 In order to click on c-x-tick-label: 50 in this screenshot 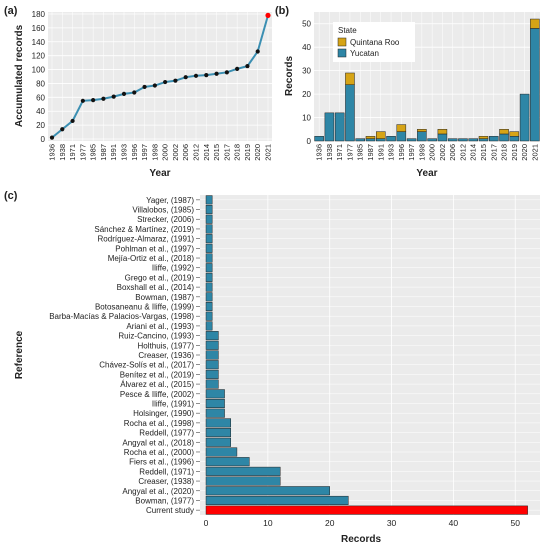, I will do `click(516, 523)`.